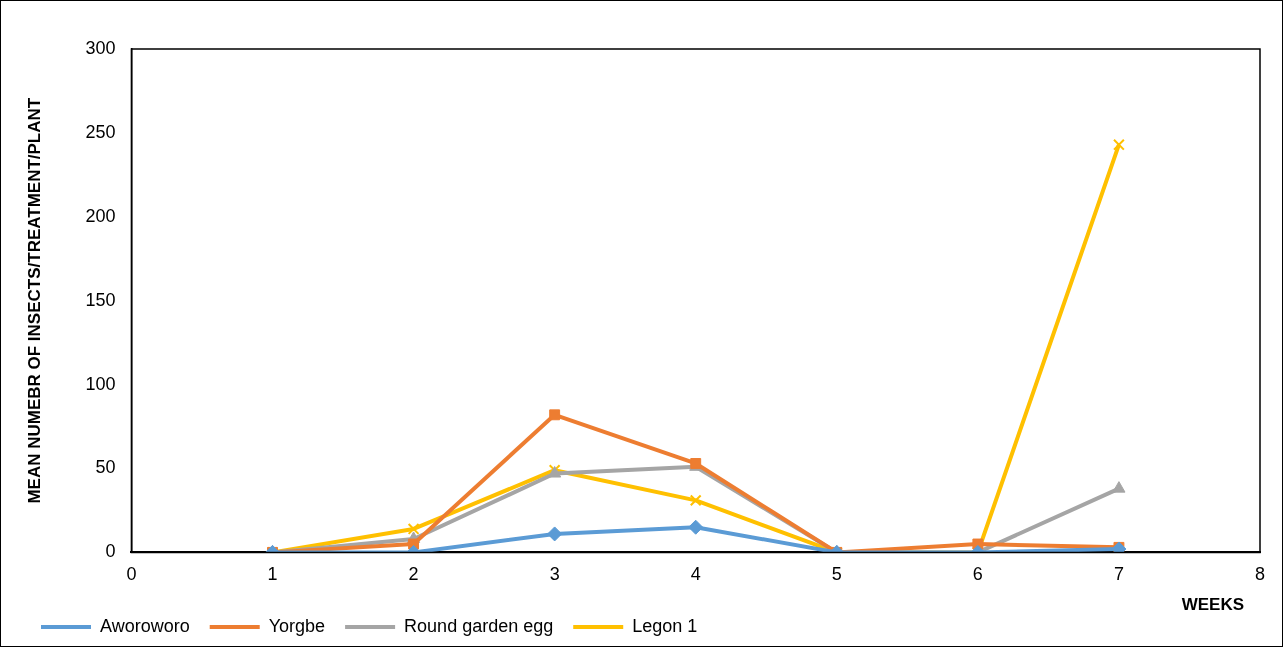 Image resolution: width=1283 pixels, height=647 pixels. I want to click on x-tick-label: 5, so click(836, 574).